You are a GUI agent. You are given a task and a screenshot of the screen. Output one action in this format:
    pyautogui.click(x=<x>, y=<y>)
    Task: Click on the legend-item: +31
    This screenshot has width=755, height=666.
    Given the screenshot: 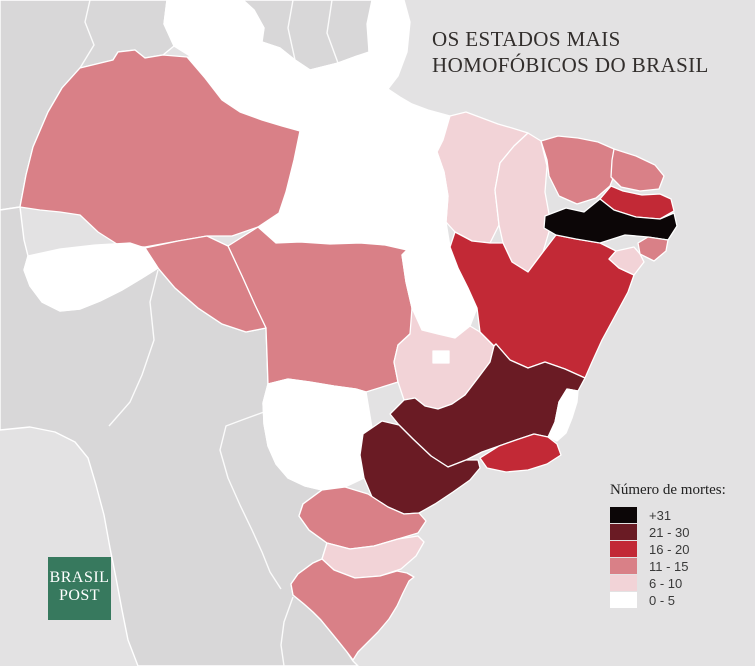 What is the action you would take?
    pyautogui.click(x=668, y=515)
    